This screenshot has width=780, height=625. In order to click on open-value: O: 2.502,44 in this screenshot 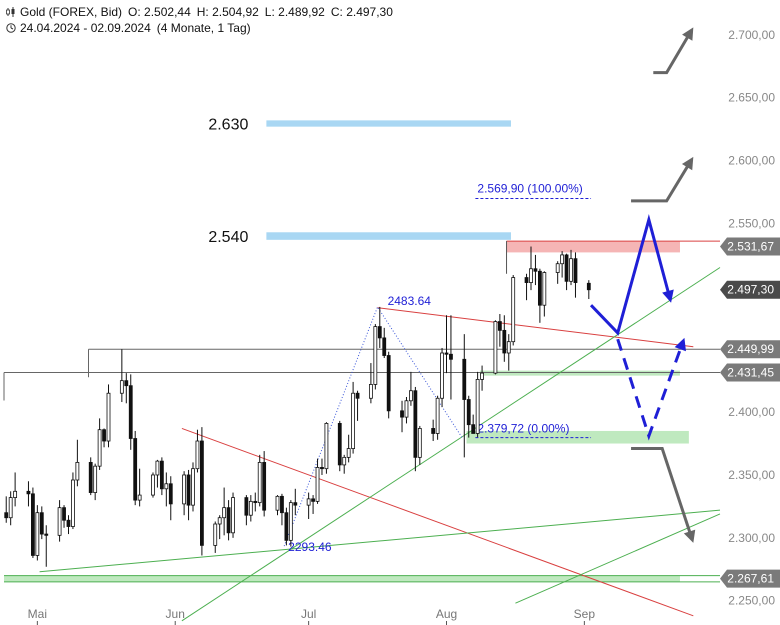, I will do `click(159, 12)`.